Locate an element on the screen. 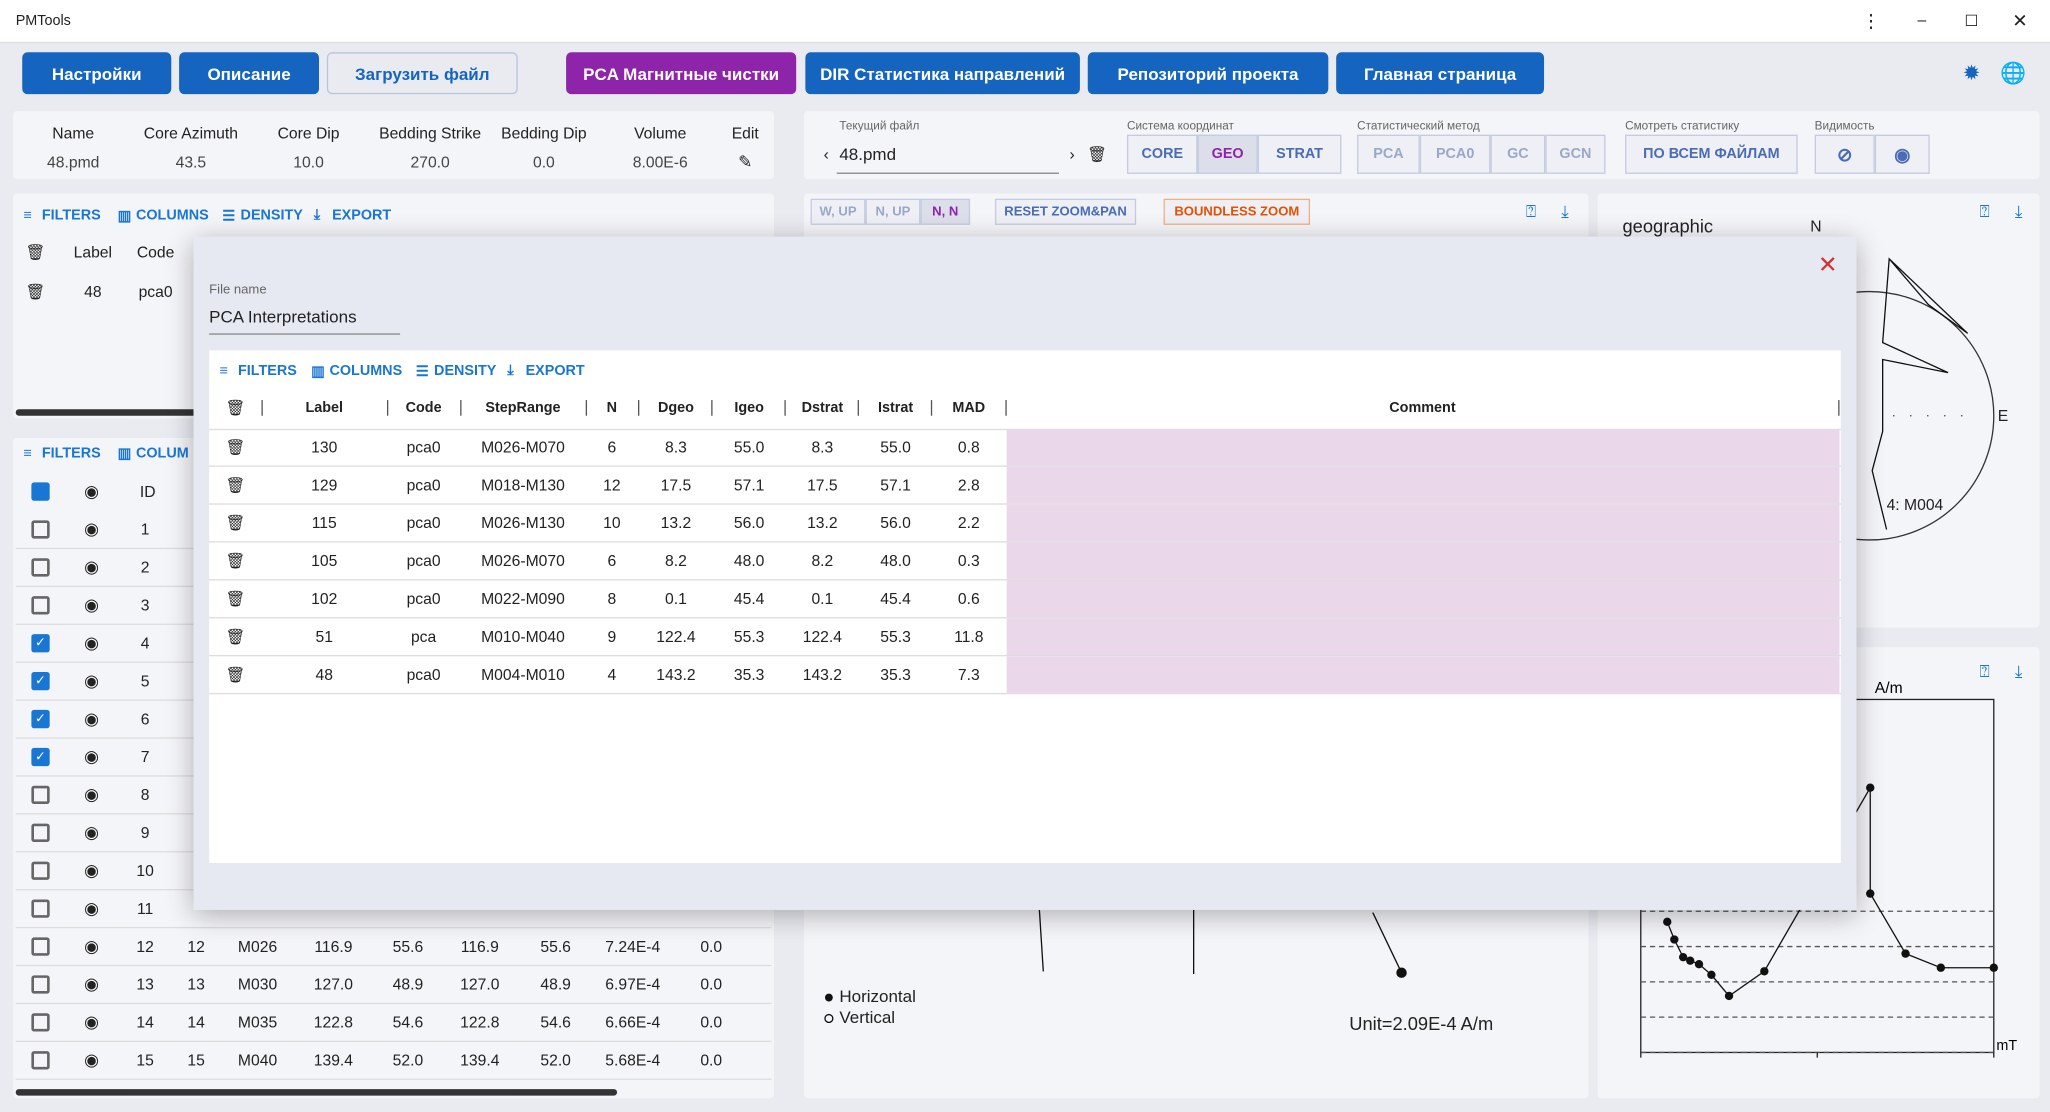  modal-close: ✕ is located at coordinates (1827, 264).